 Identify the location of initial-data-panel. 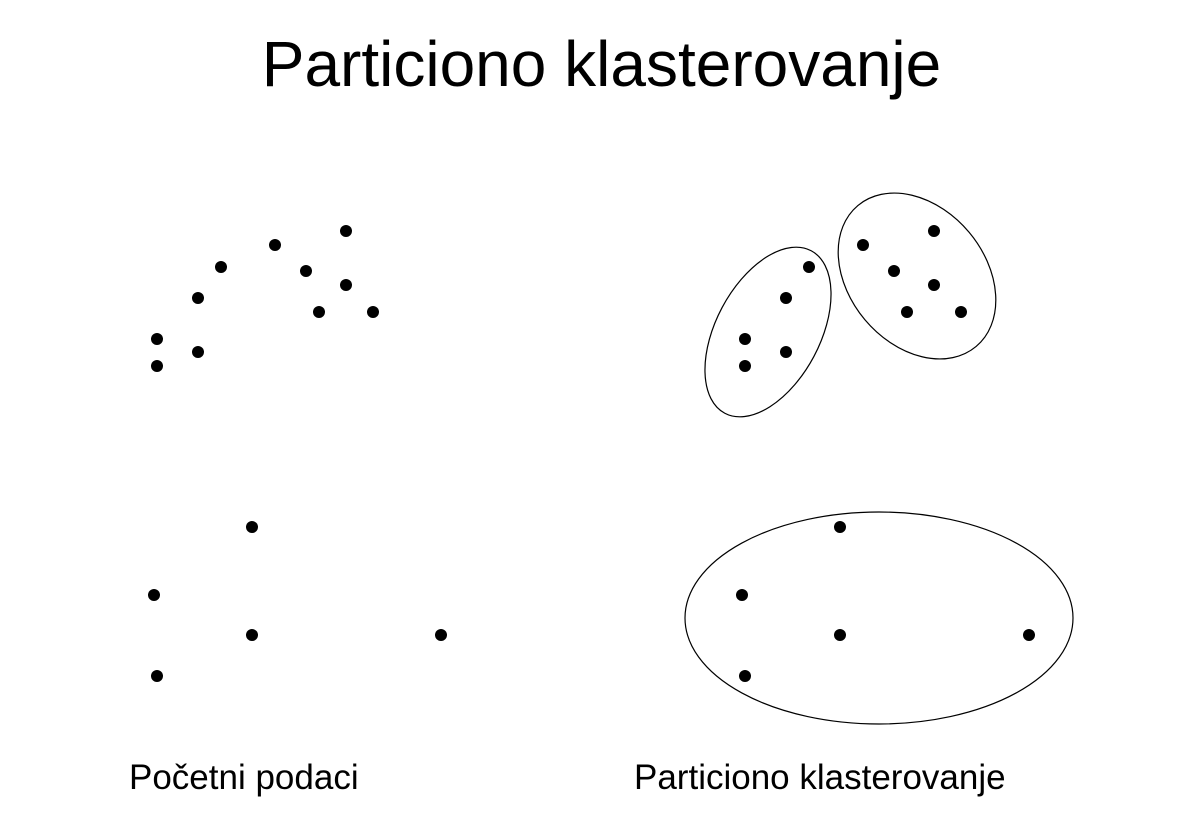
(297, 453).